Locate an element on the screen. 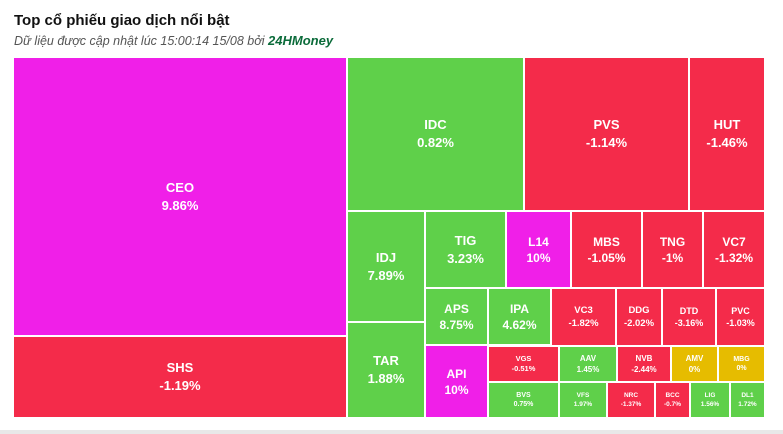  treemap-tile-lig: LIG 1.56% is located at coordinates (710, 400).